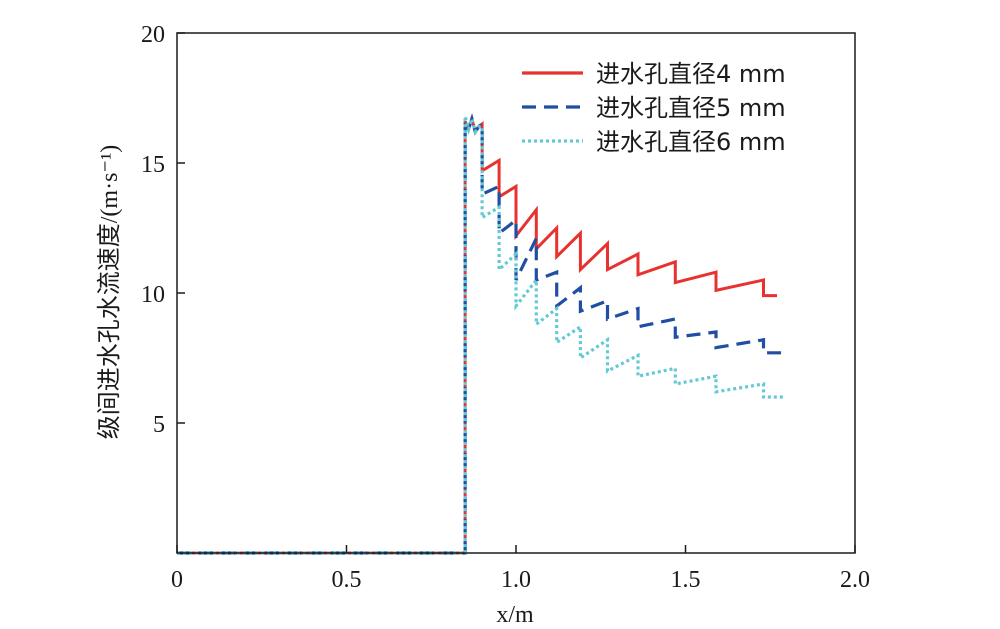  What do you see at coordinates (855, 580) in the screenshot?
I see `x-tick-label: 2.0` at bounding box center [855, 580].